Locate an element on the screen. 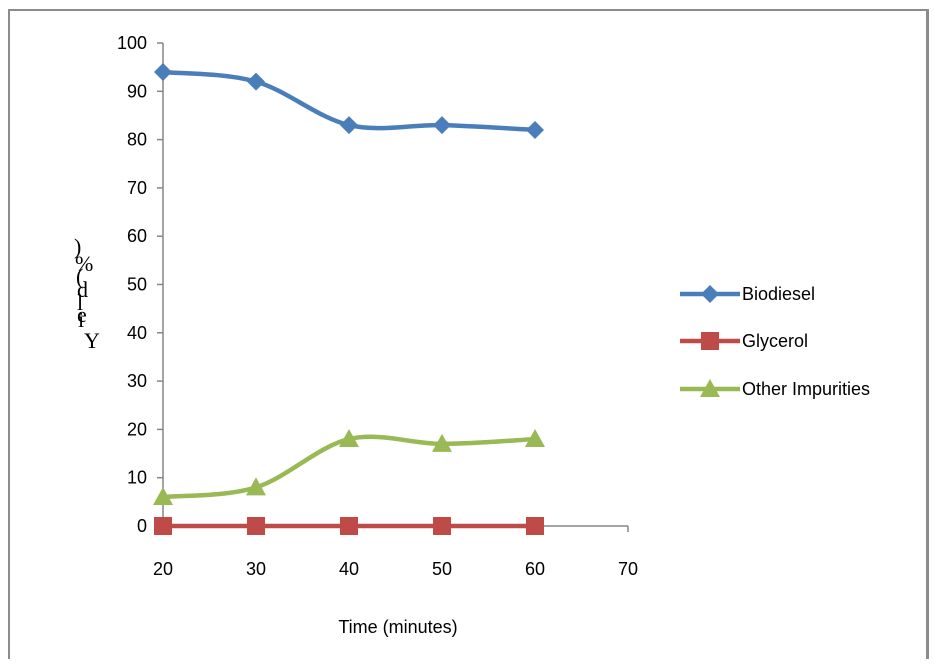 The height and width of the screenshot is (665, 934). series-biodiesel is located at coordinates (349, 100).